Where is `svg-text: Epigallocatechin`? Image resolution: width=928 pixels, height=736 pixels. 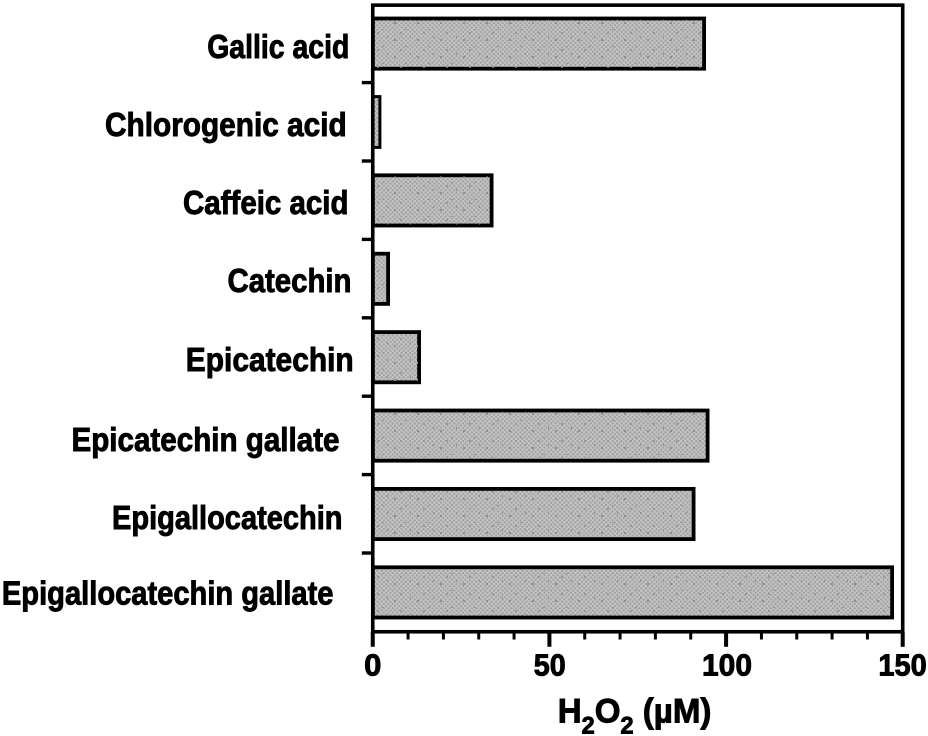
svg-text: Epigallocatechin is located at coordinates (227, 517).